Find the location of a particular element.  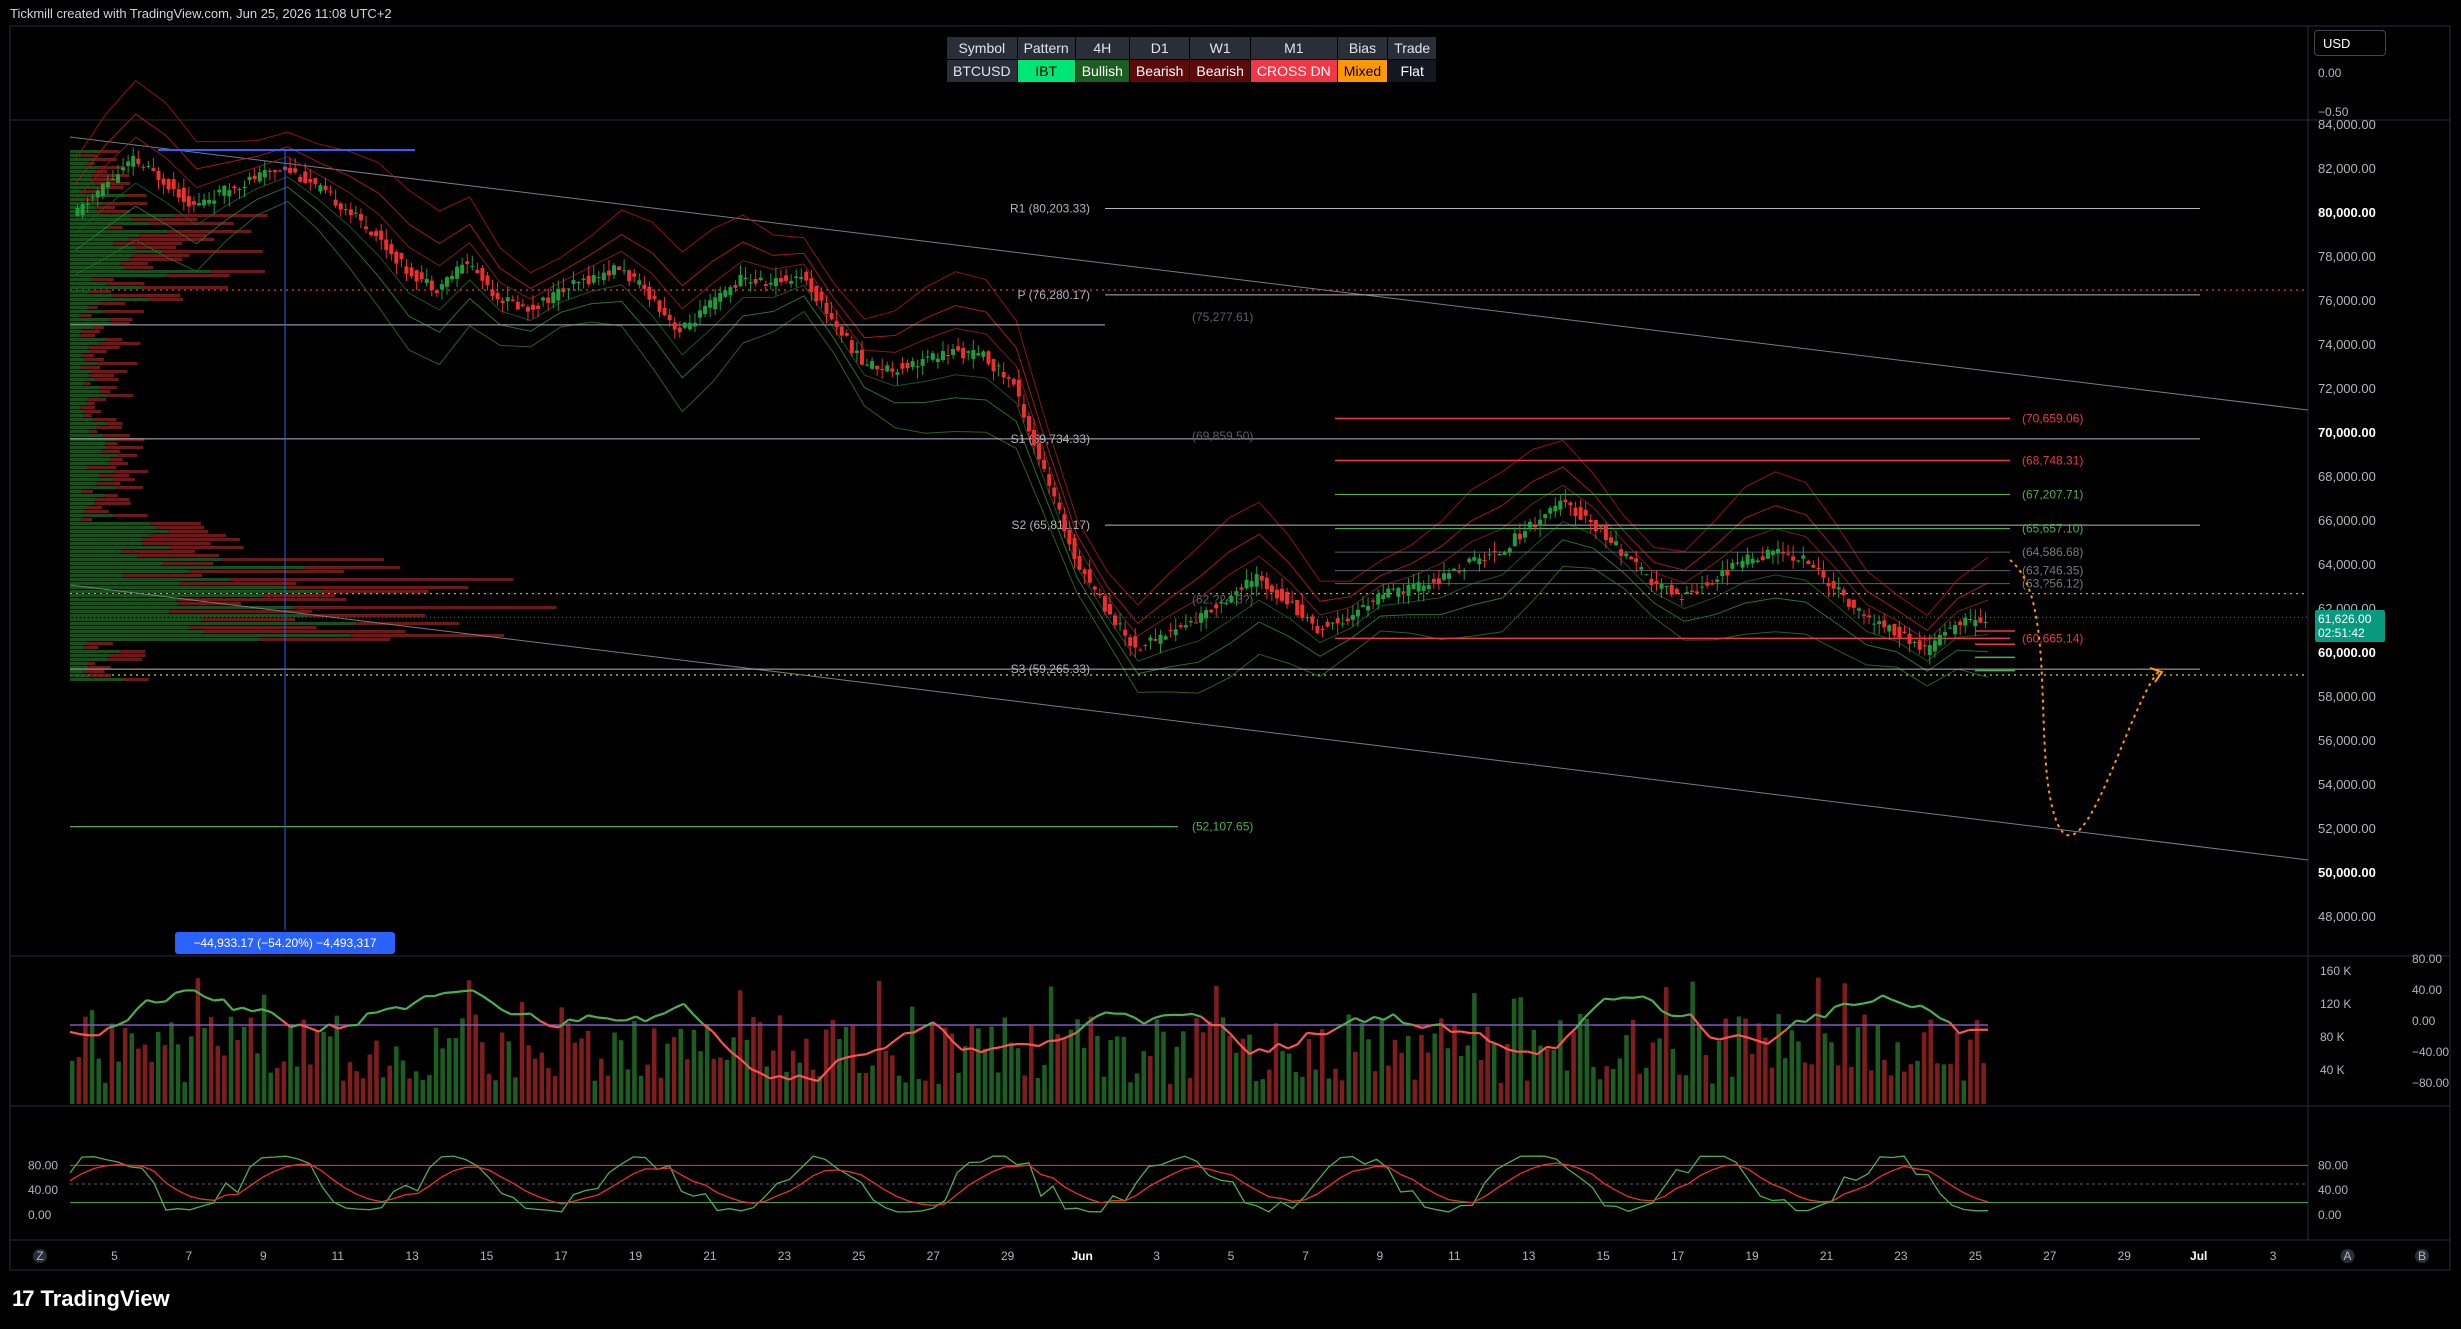

price-tick-label: 66,000.00 is located at coordinates (2347, 520).